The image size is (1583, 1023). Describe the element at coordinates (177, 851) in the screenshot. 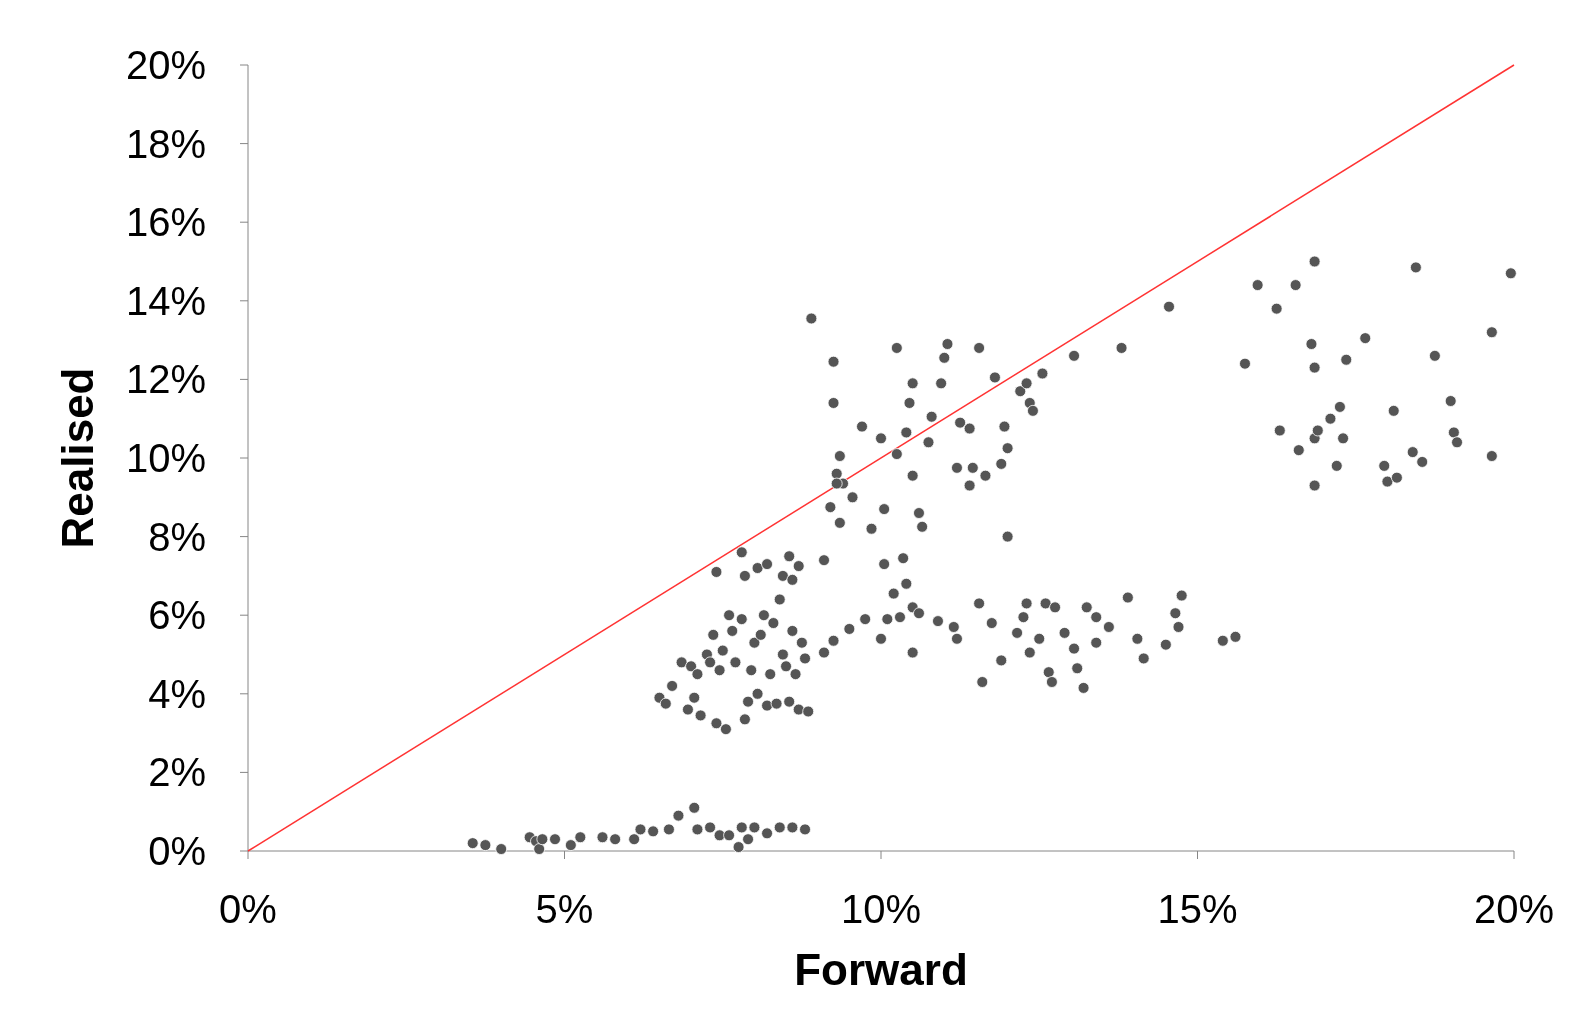

I see `y-tick-label: 0%` at that location.